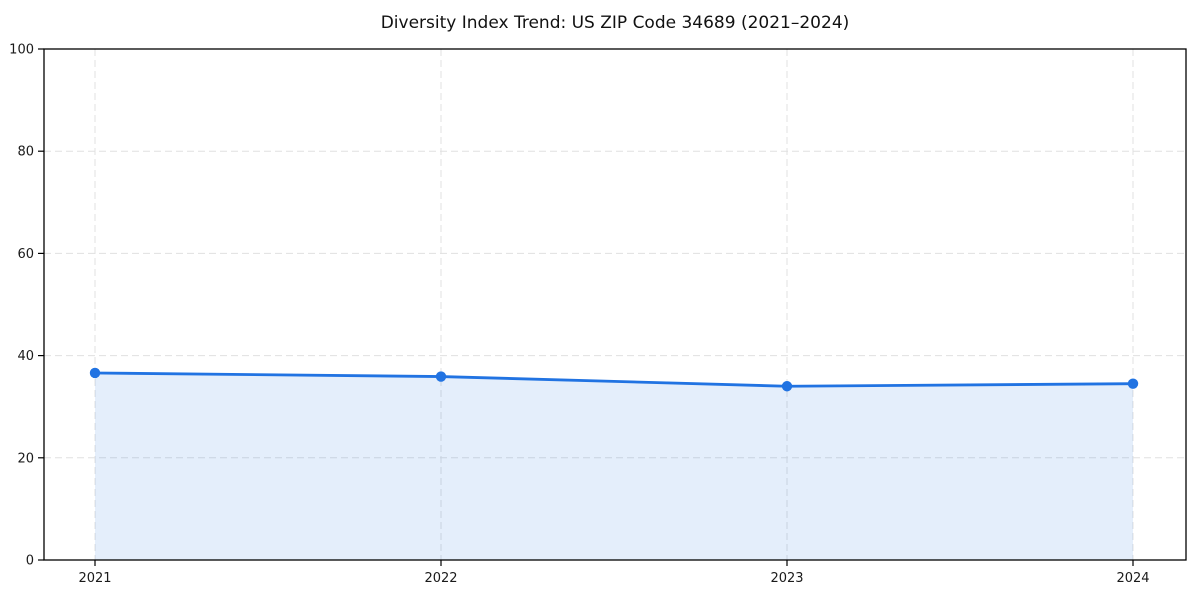 The width and height of the screenshot is (1200, 600). I want to click on x-tick-label: 2023, so click(786, 578).